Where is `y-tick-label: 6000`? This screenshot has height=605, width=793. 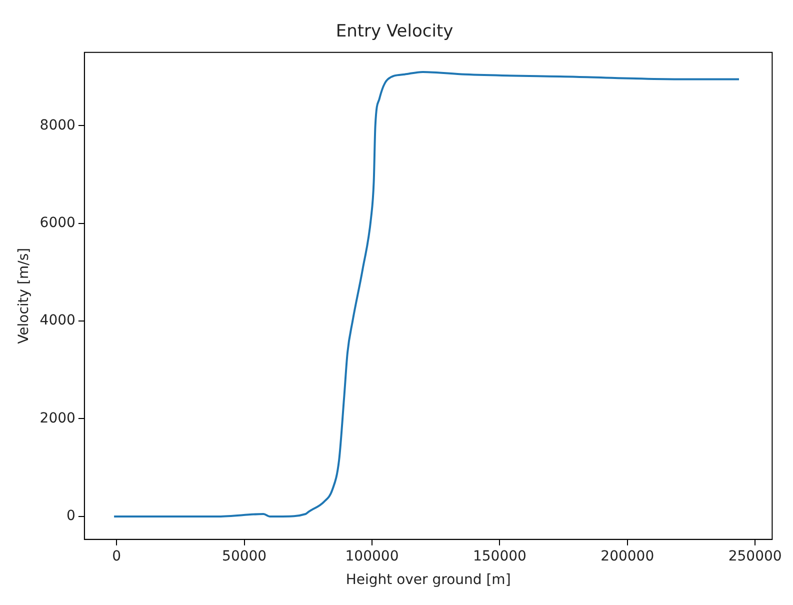 y-tick-label: 6000 is located at coordinates (58, 223).